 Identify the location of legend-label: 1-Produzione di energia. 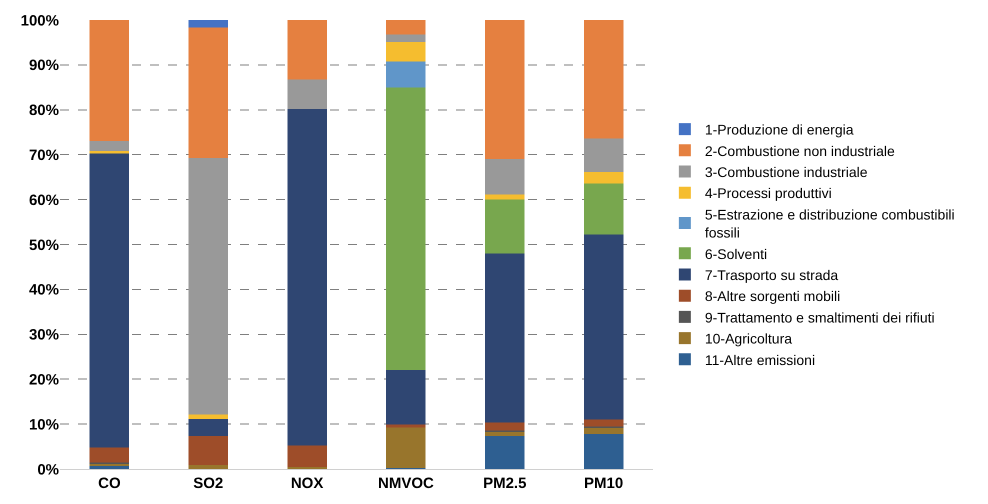
(779, 130).